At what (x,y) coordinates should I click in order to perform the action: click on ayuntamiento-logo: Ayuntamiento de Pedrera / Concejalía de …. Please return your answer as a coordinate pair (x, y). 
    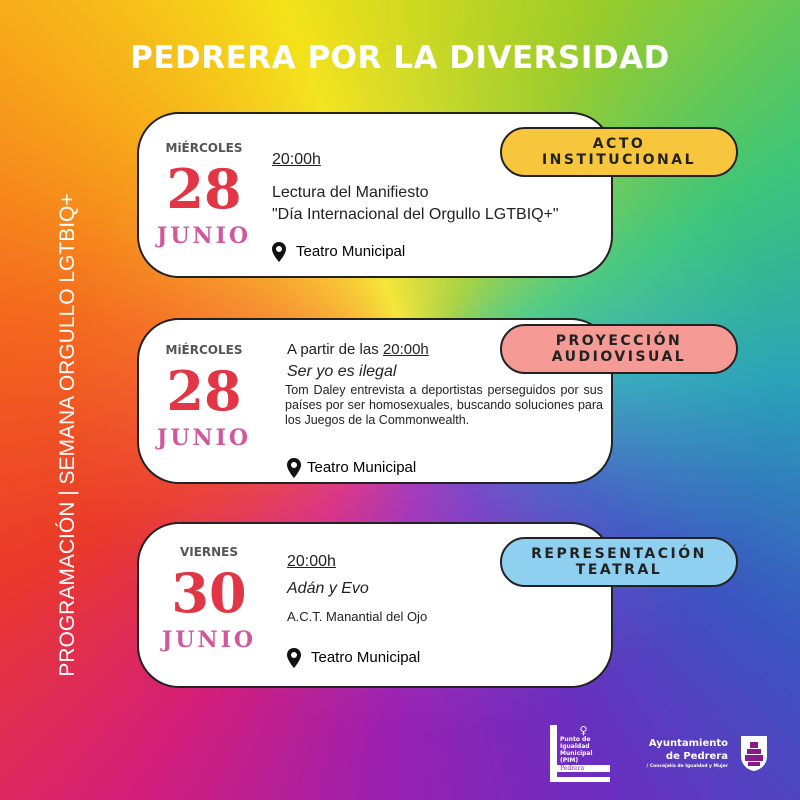
    Looking at the image, I should click on (682, 753).